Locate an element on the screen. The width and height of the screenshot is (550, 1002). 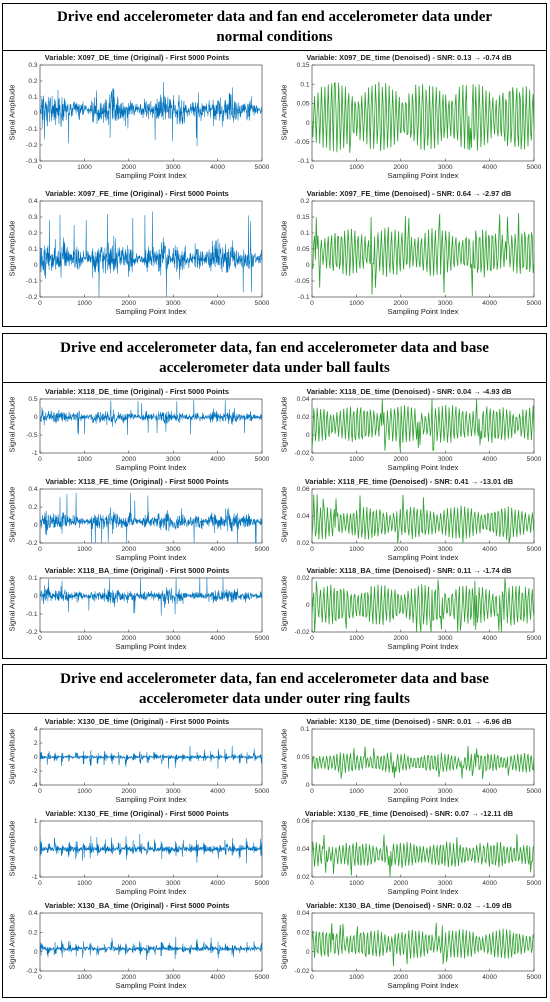
chart-plot-svg: 0.02 0.04 0.06 0 1000 2000 3000 4000 5000 is located at coordinates (419, 519).